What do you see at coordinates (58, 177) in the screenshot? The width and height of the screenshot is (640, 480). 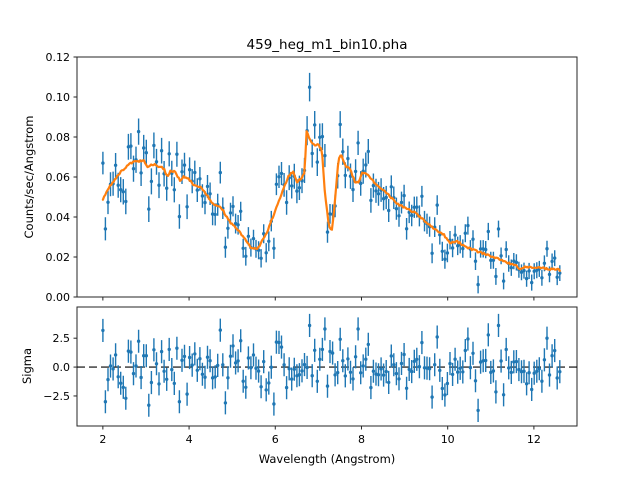 I see `y-tick-label: 0.06` at bounding box center [58, 177].